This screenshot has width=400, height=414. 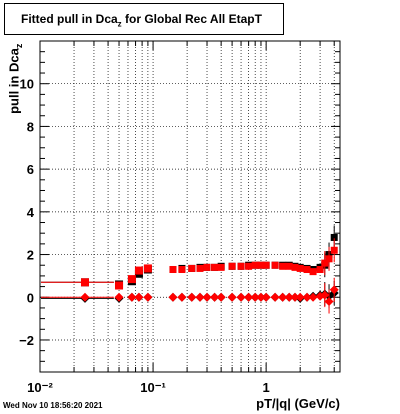 I want to click on ylabel-subscript: z, so click(x=18, y=46).